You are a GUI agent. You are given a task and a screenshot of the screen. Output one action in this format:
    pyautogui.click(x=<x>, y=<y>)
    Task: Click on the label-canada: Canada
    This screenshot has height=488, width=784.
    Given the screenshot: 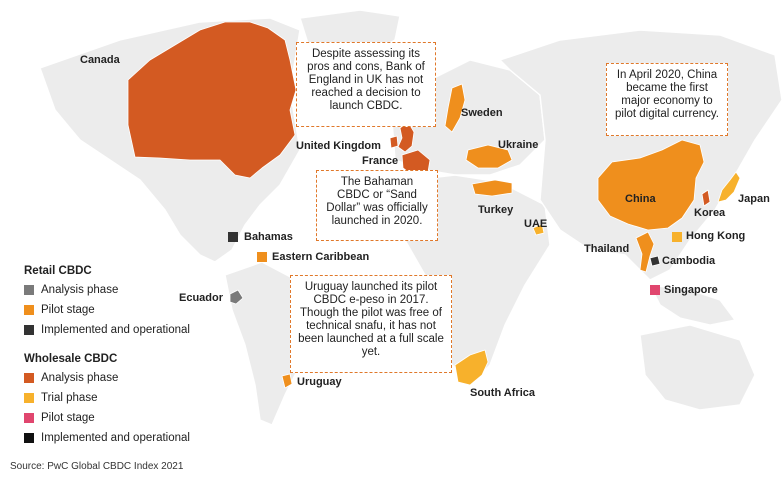 What is the action you would take?
    pyautogui.click(x=100, y=60)
    